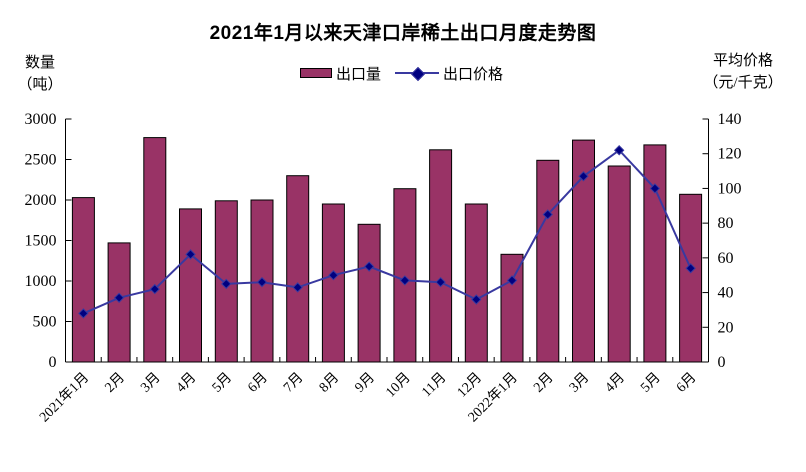 The width and height of the screenshot is (806, 472). I want to click on y-axis-label-right: 140, so click(730, 119).